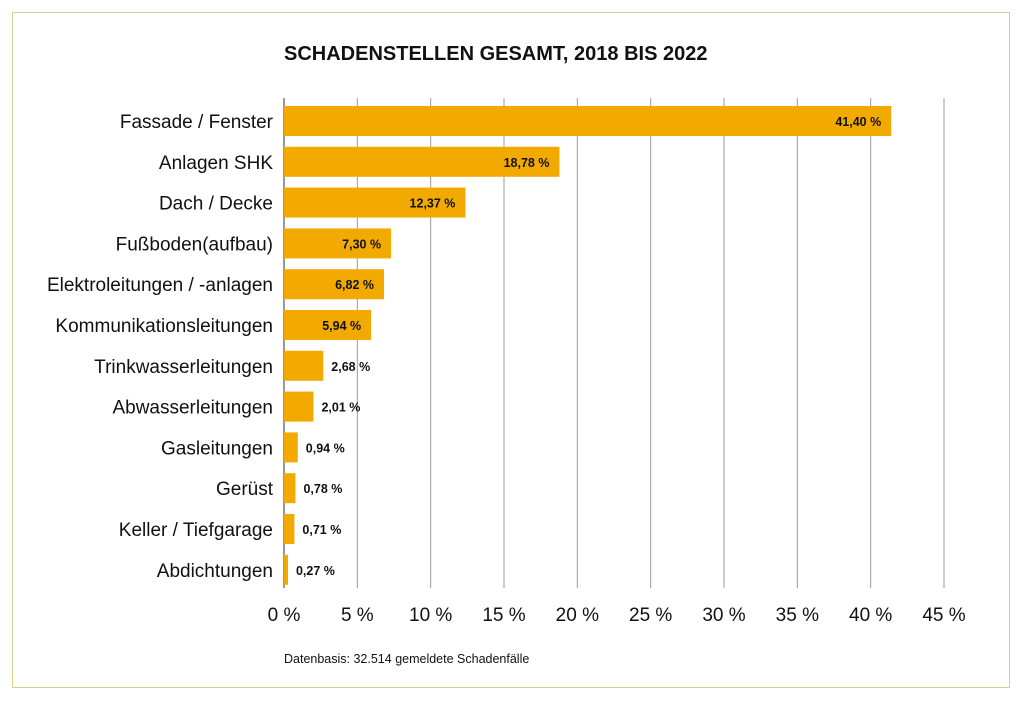  What do you see at coordinates (943, 615) in the screenshot?
I see `x-tick-label: 45 %` at bounding box center [943, 615].